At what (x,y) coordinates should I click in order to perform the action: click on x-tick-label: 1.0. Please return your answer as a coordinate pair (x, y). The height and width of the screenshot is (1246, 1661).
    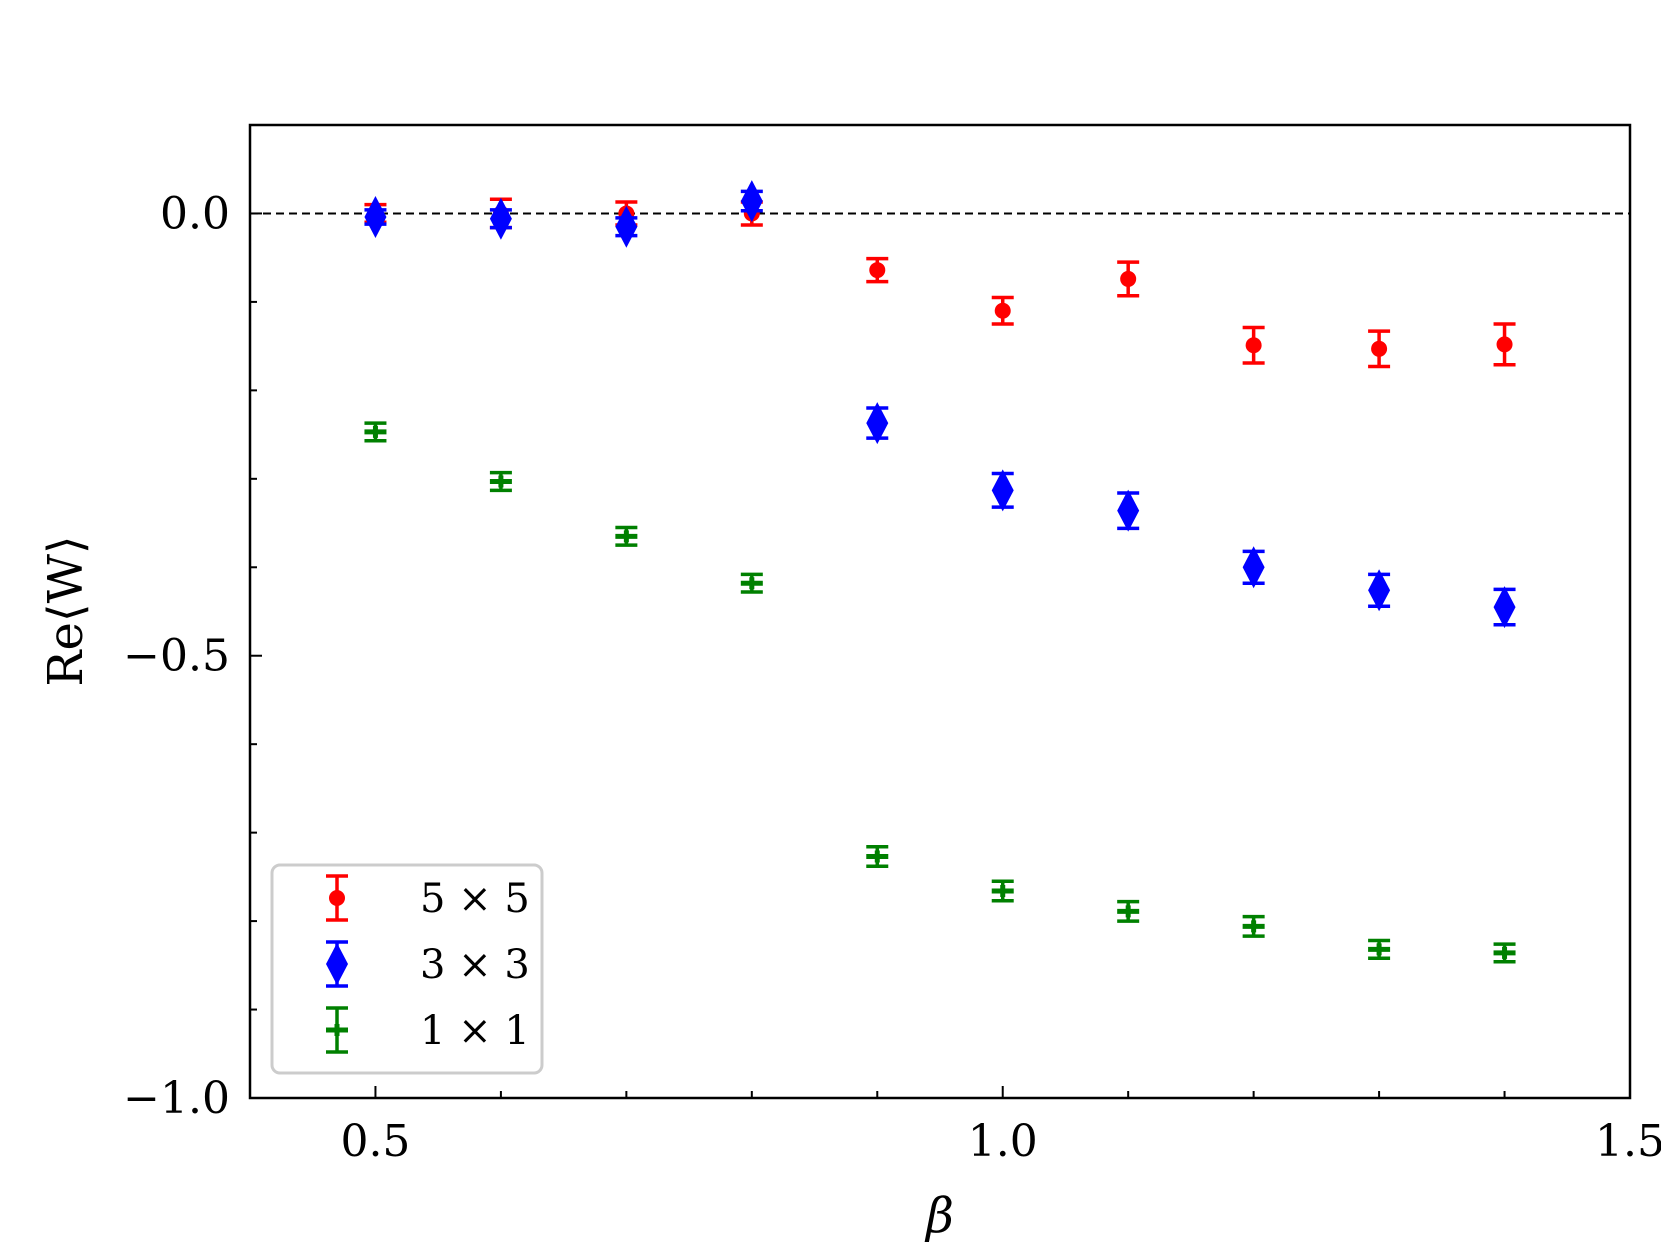
    Looking at the image, I should click on (1003, 1141).